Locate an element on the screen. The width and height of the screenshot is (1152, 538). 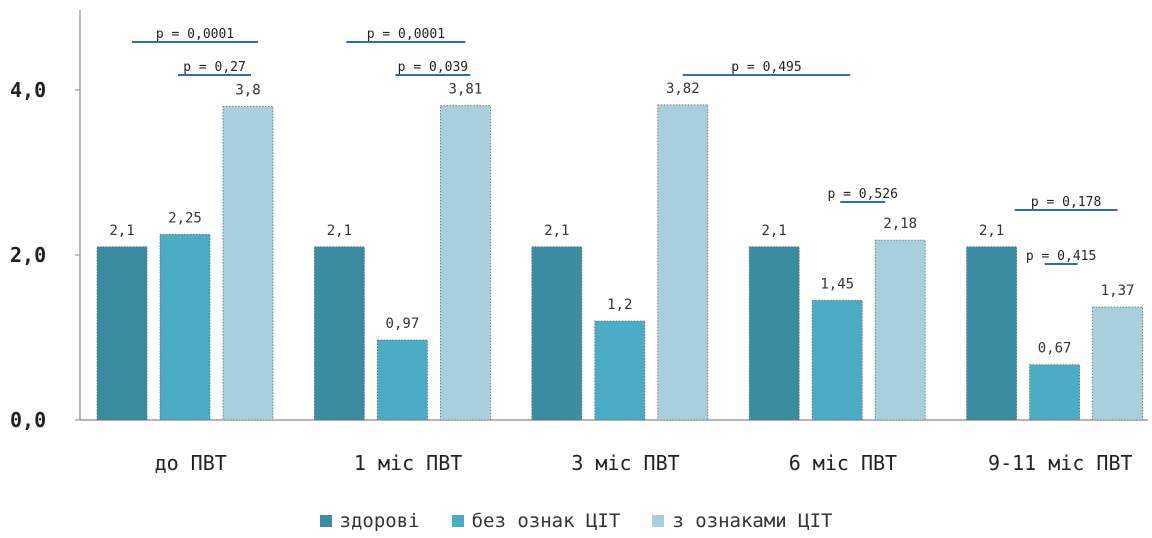
bar-value-label: 3,8 is located at coordinates (247, 91).